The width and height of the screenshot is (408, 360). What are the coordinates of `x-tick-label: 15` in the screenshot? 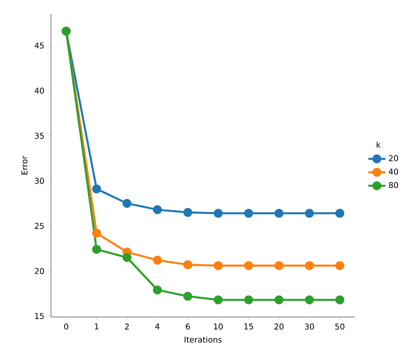 It's located at (248, 327).